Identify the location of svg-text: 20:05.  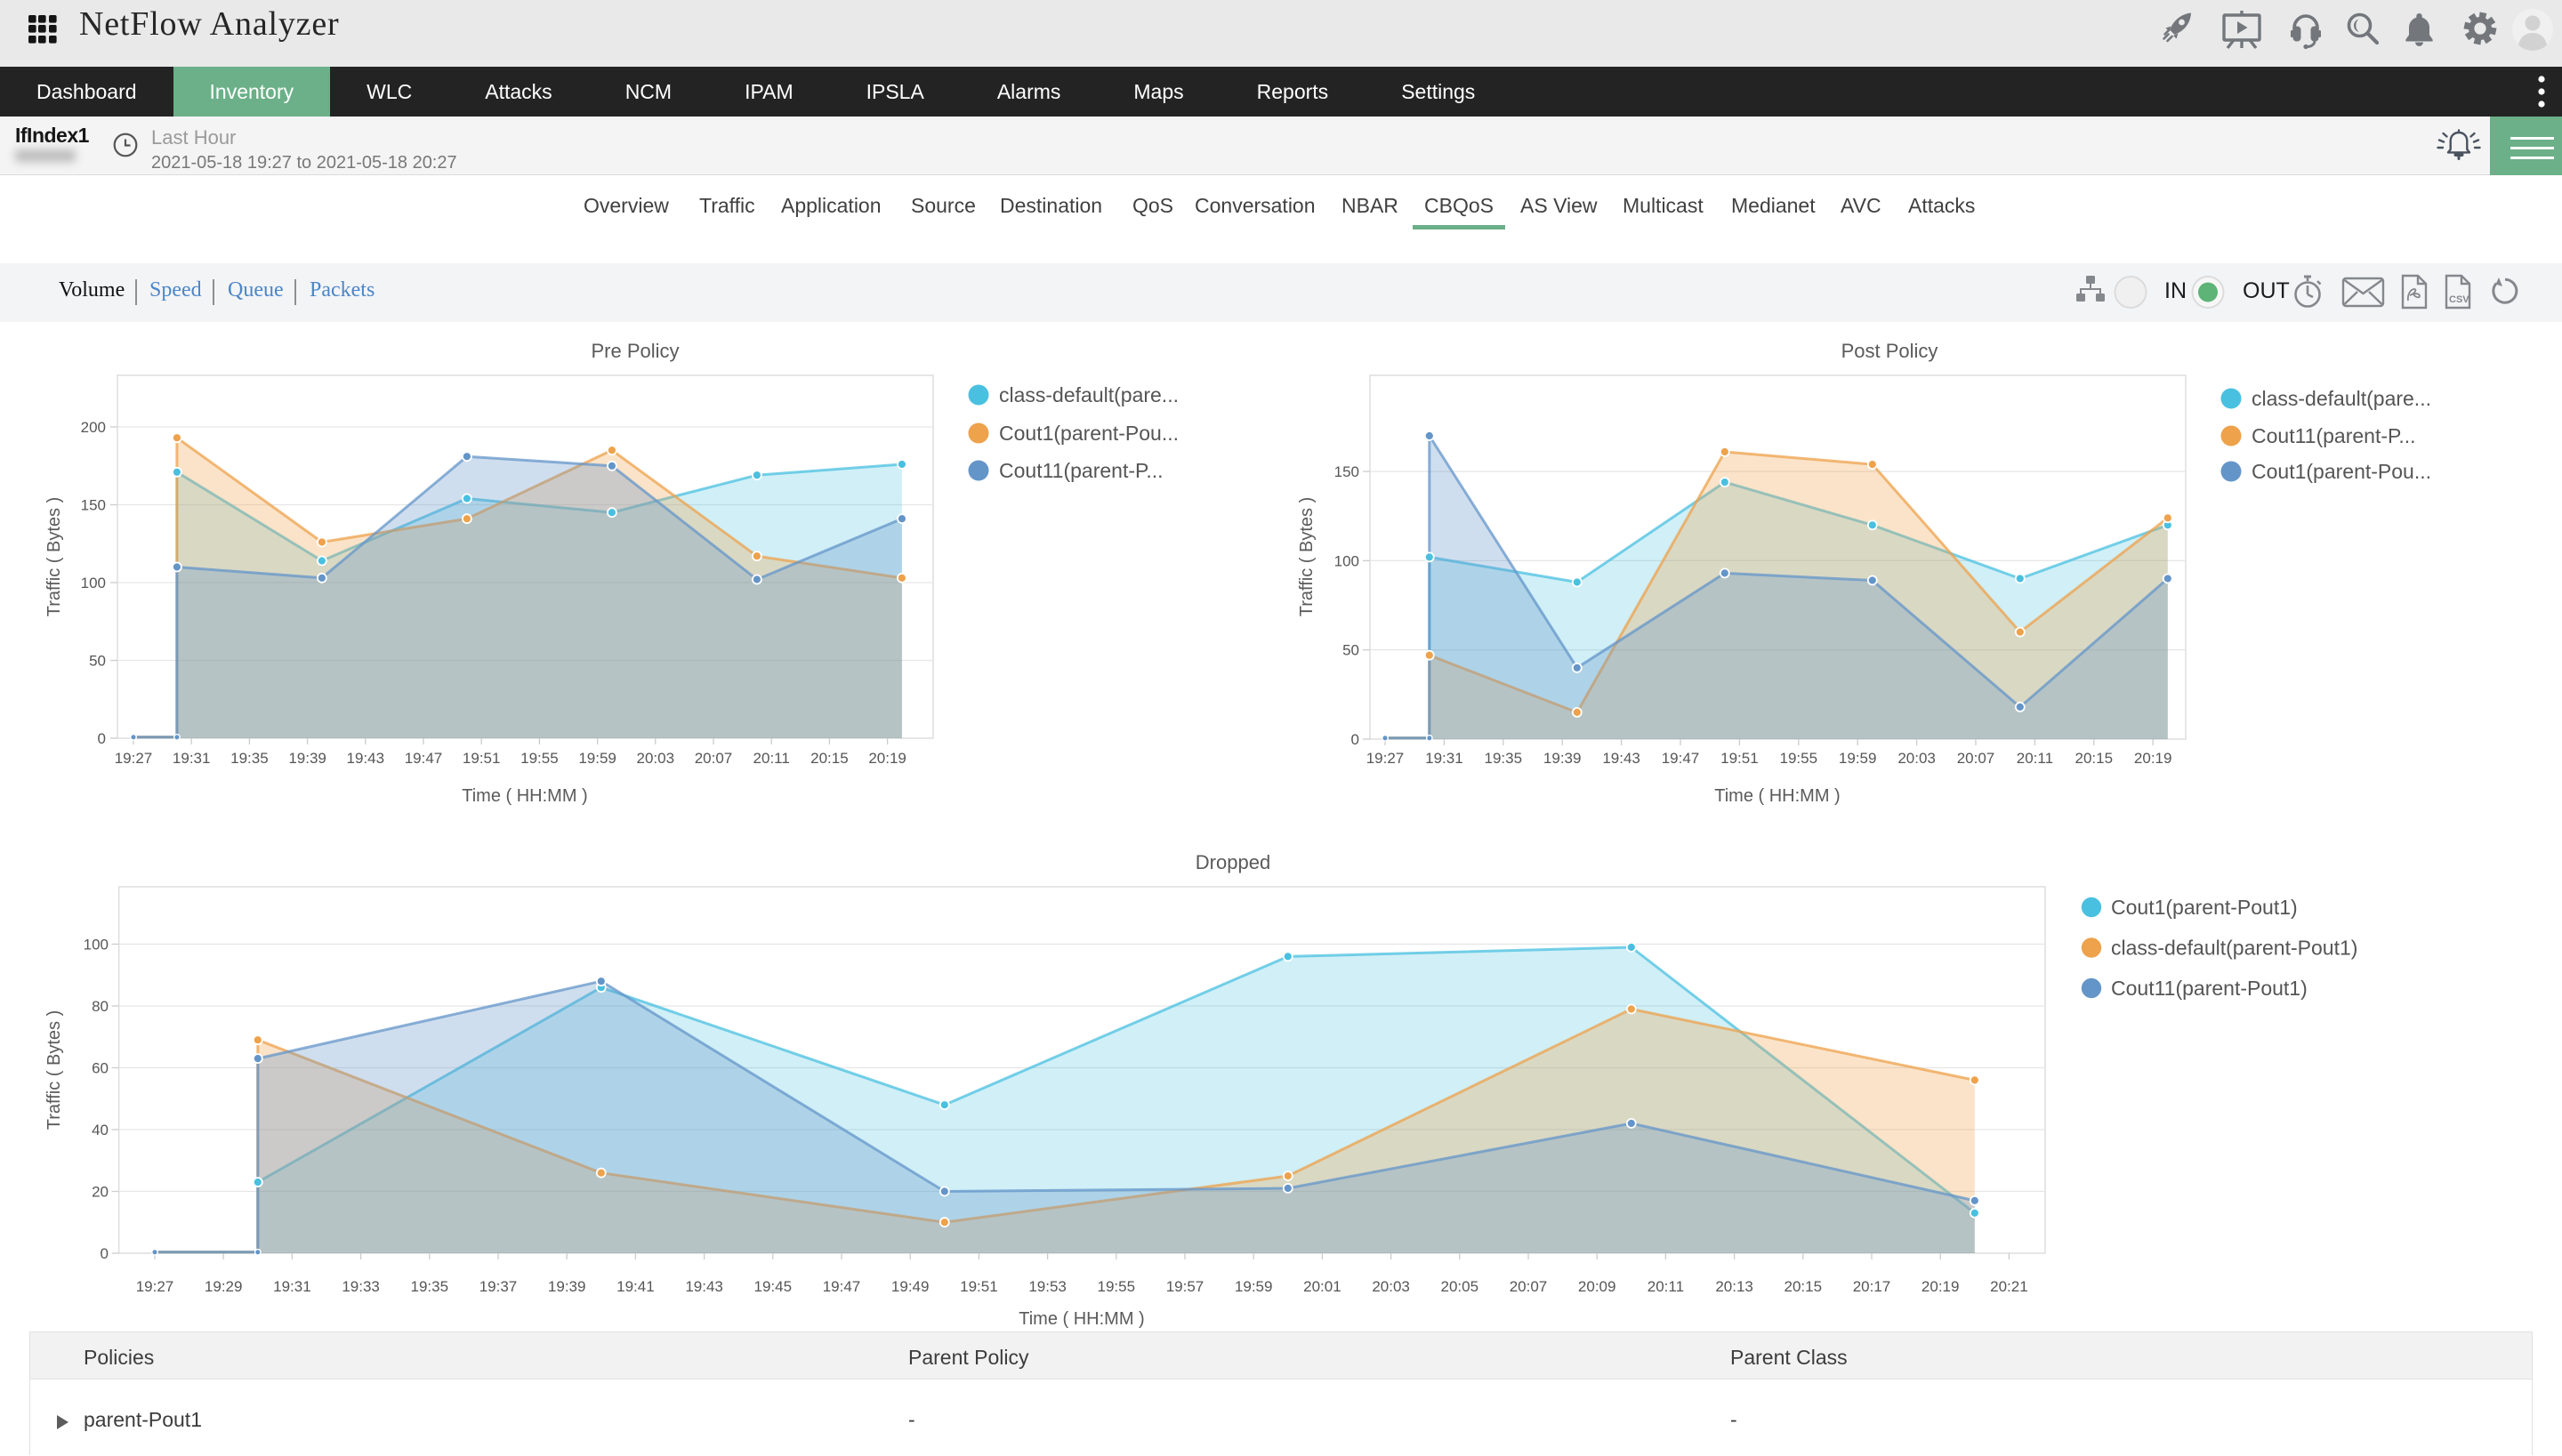
(1460, 1286).